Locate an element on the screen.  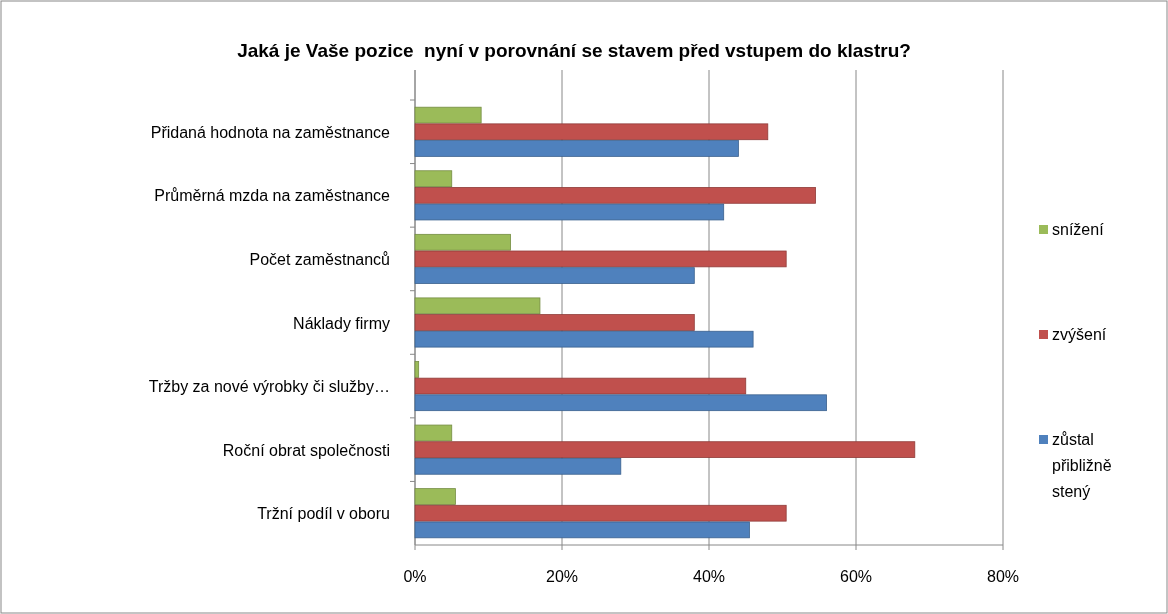
x-tick-label: 80% is located at coordinates (1003, 576).